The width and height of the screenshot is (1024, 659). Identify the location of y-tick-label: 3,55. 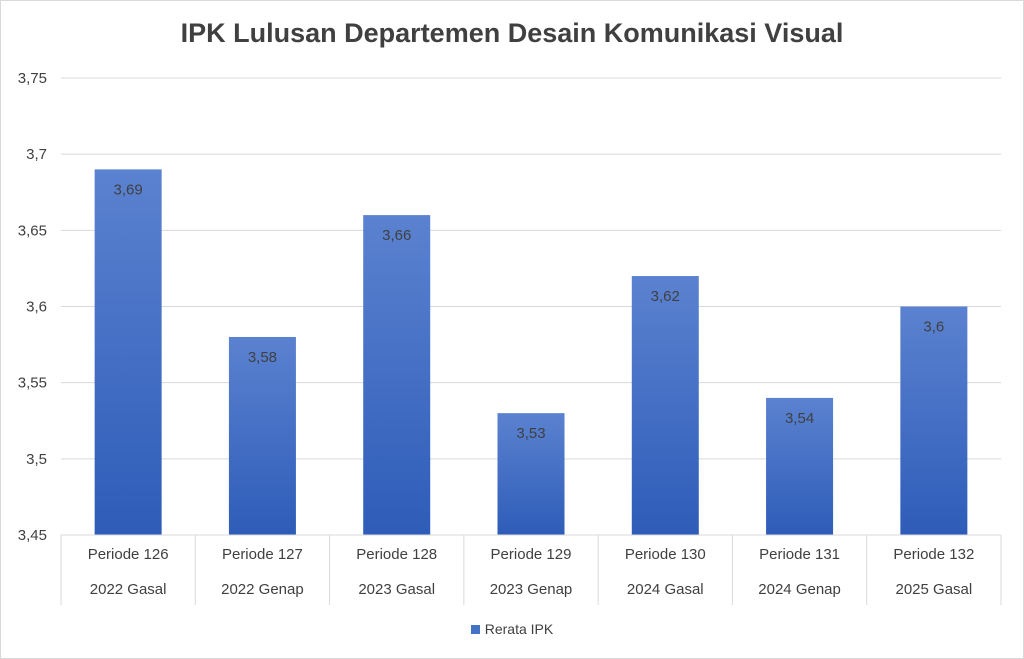
(32, 383).